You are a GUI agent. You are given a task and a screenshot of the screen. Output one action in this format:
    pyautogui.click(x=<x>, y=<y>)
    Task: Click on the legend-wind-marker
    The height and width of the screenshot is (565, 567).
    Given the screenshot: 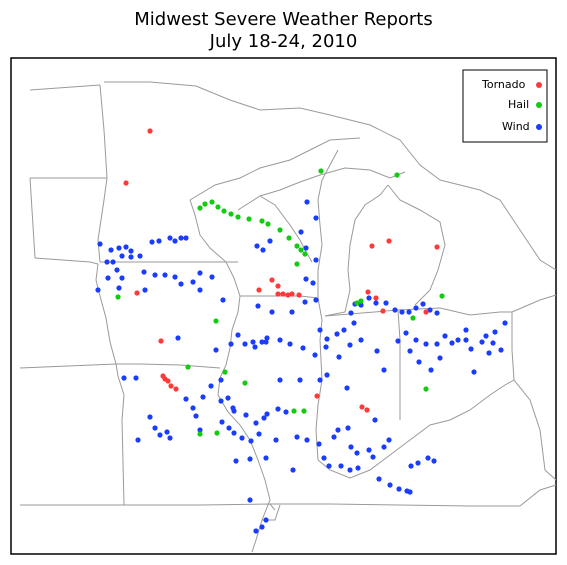 What is the action you would take?
    pyautogui.click(x=539, y=127)
    